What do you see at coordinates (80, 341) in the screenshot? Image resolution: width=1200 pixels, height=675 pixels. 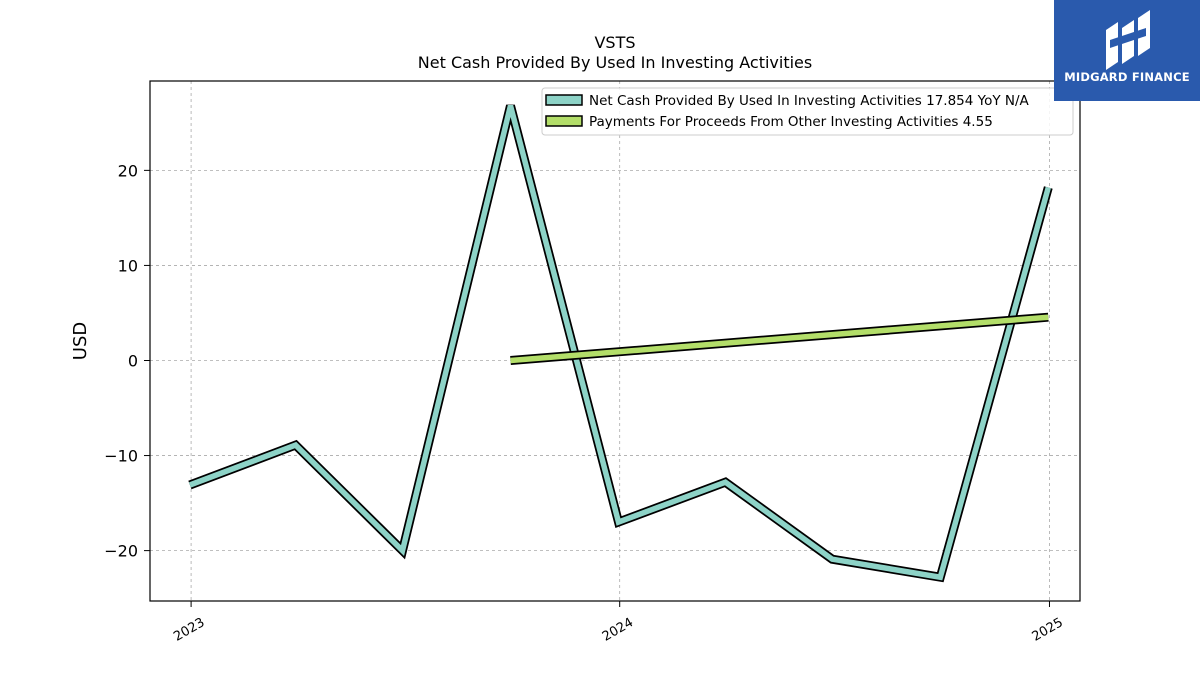 I see `y-axis-label: USD` at bounding box center [80, 341].